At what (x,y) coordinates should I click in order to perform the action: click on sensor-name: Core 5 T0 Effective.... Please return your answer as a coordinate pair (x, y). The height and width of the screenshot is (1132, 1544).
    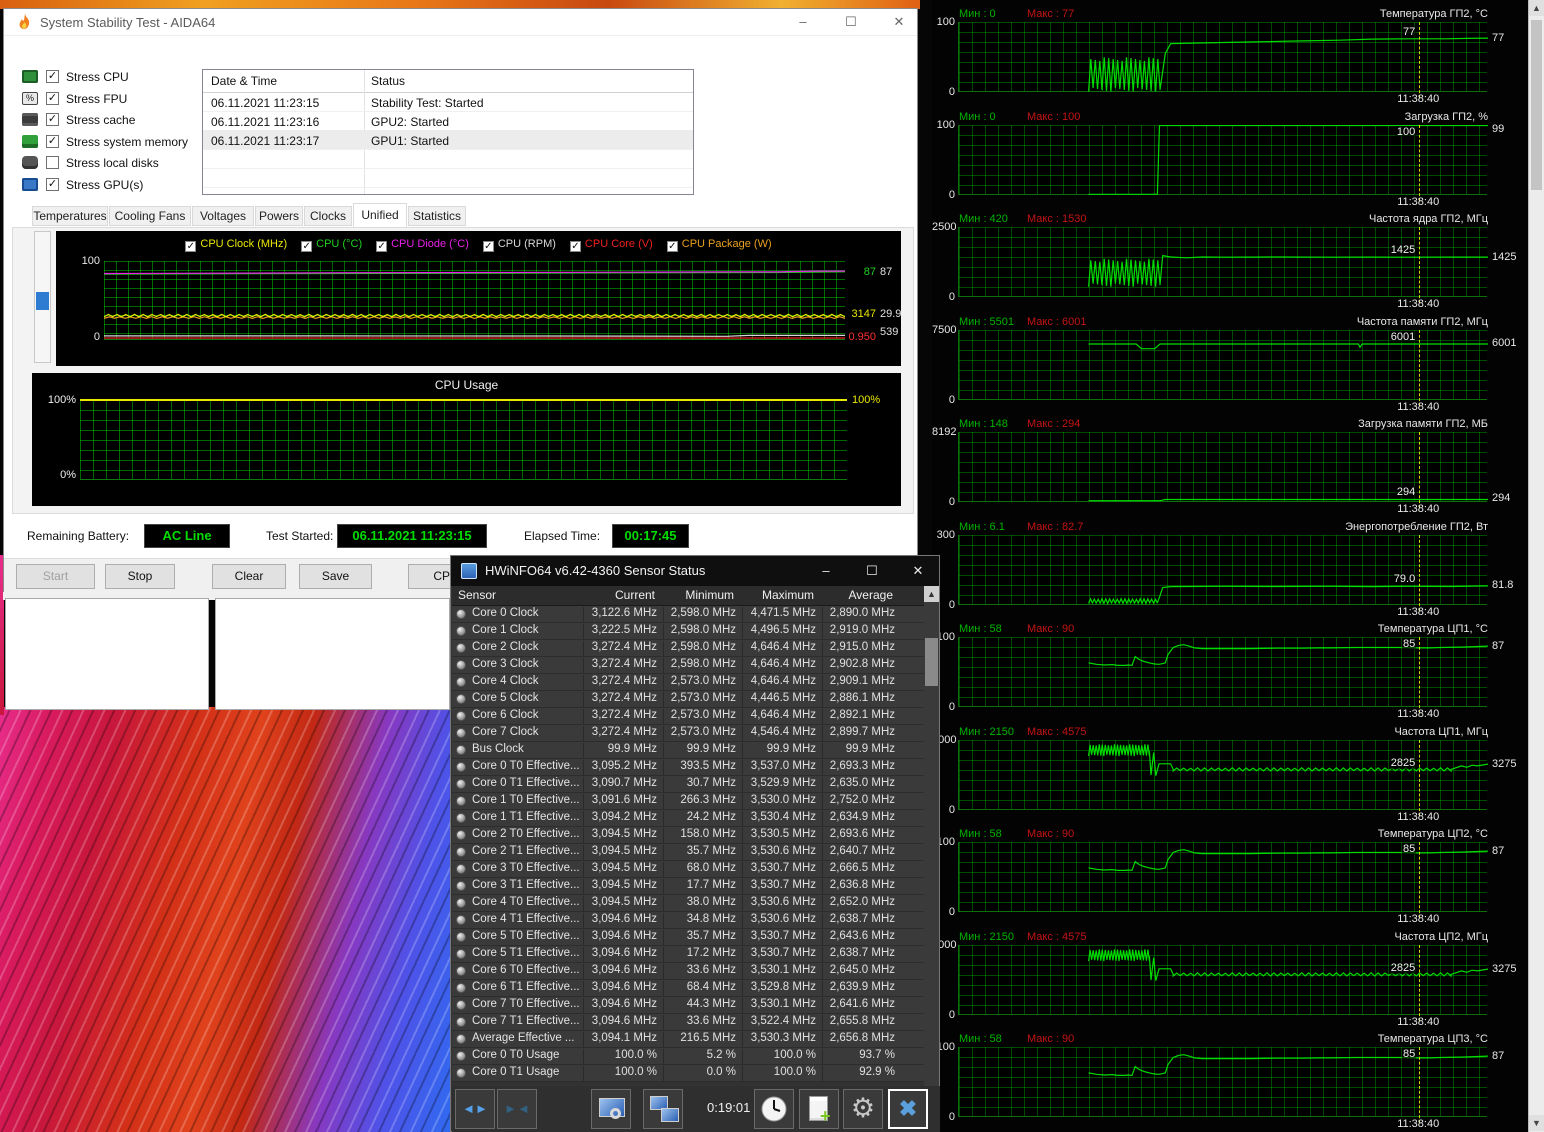
    Looking at the image, I should click on (526, 936).